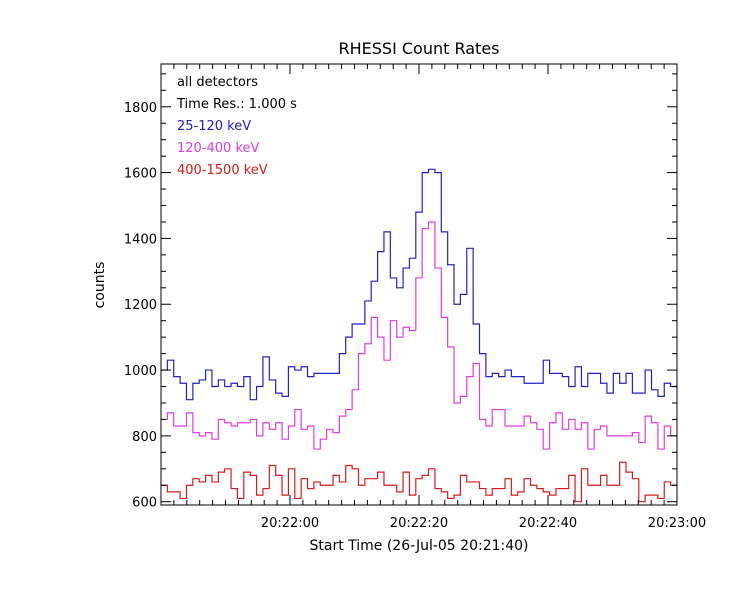 This screenshot has height=600, width=750. Describe the element at coordinates (140, 108) in the screenshot. I see `y-tick-label: 1800` at that location.